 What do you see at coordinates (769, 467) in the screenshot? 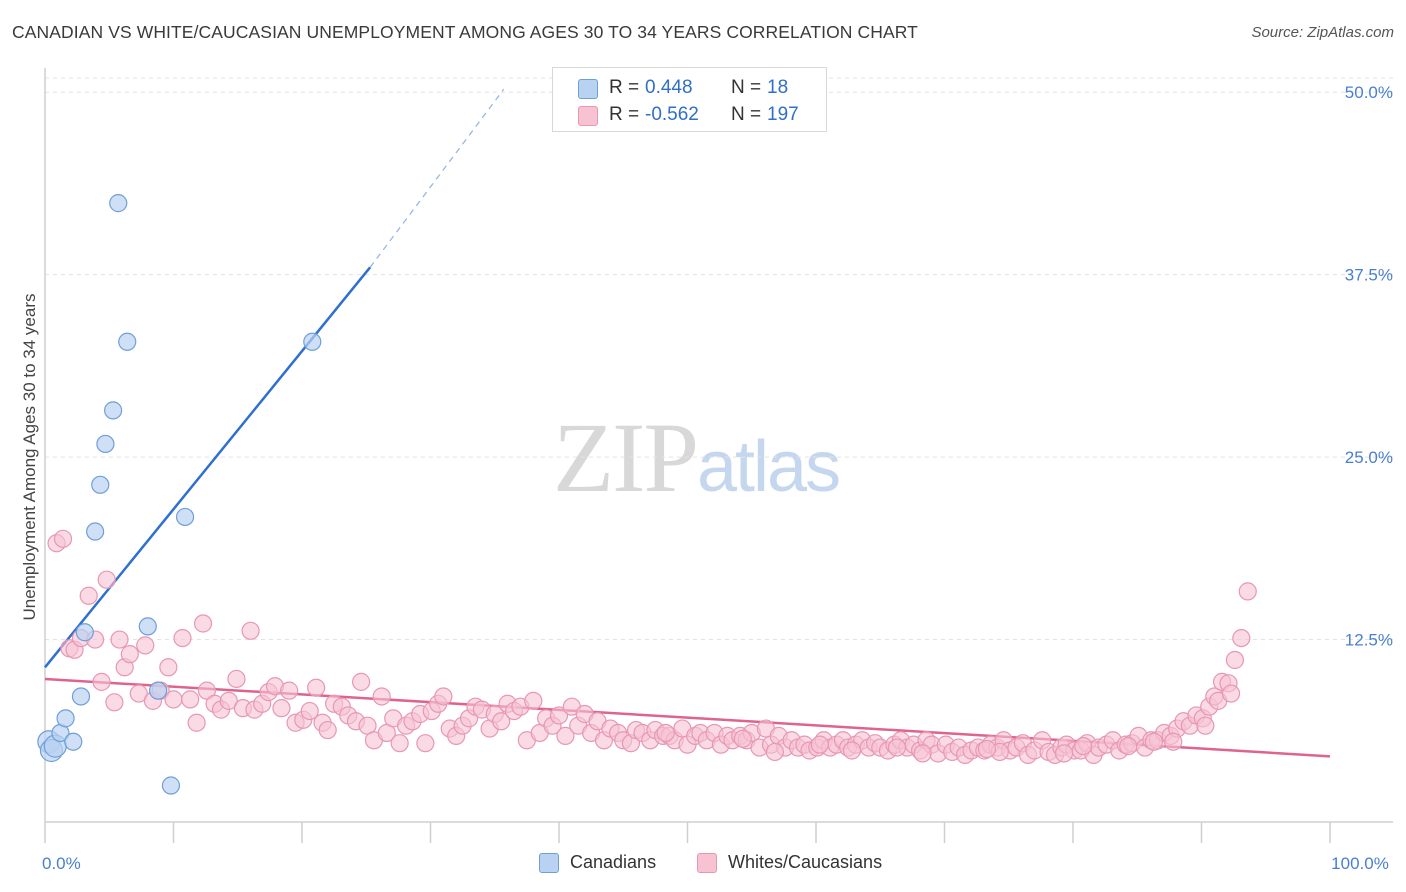
I see `watermark-atlas: atlas` at bounding box center [769, 467].